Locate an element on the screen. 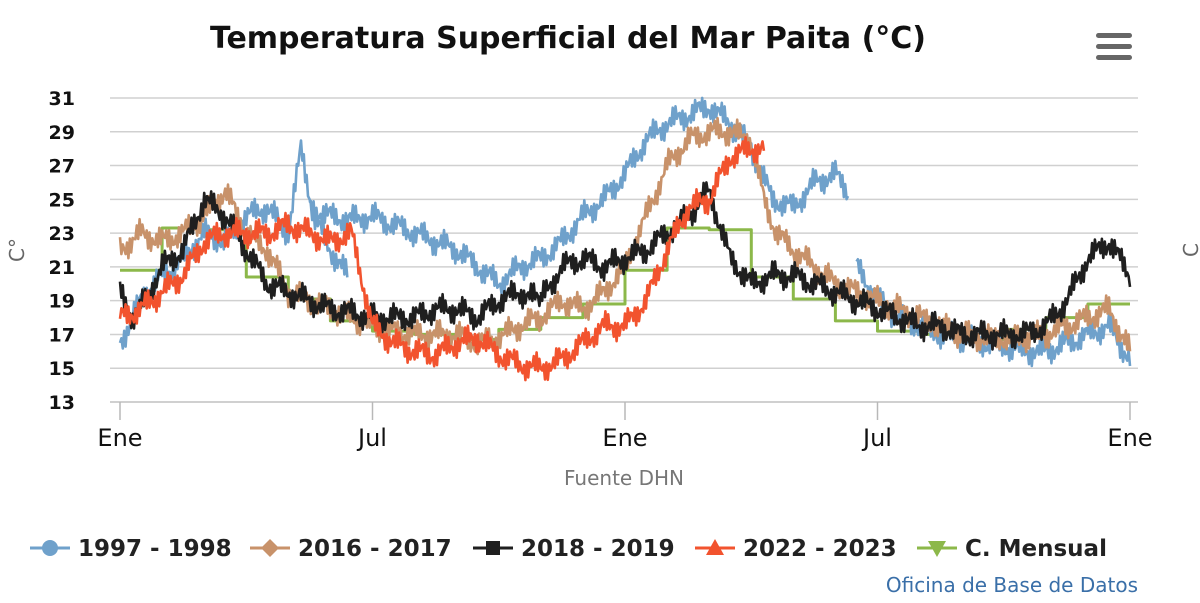 Image resolution: width=1200 pixels, height=603 pixels. legend-marker-circle-icon is located at coordinates (50, 548).